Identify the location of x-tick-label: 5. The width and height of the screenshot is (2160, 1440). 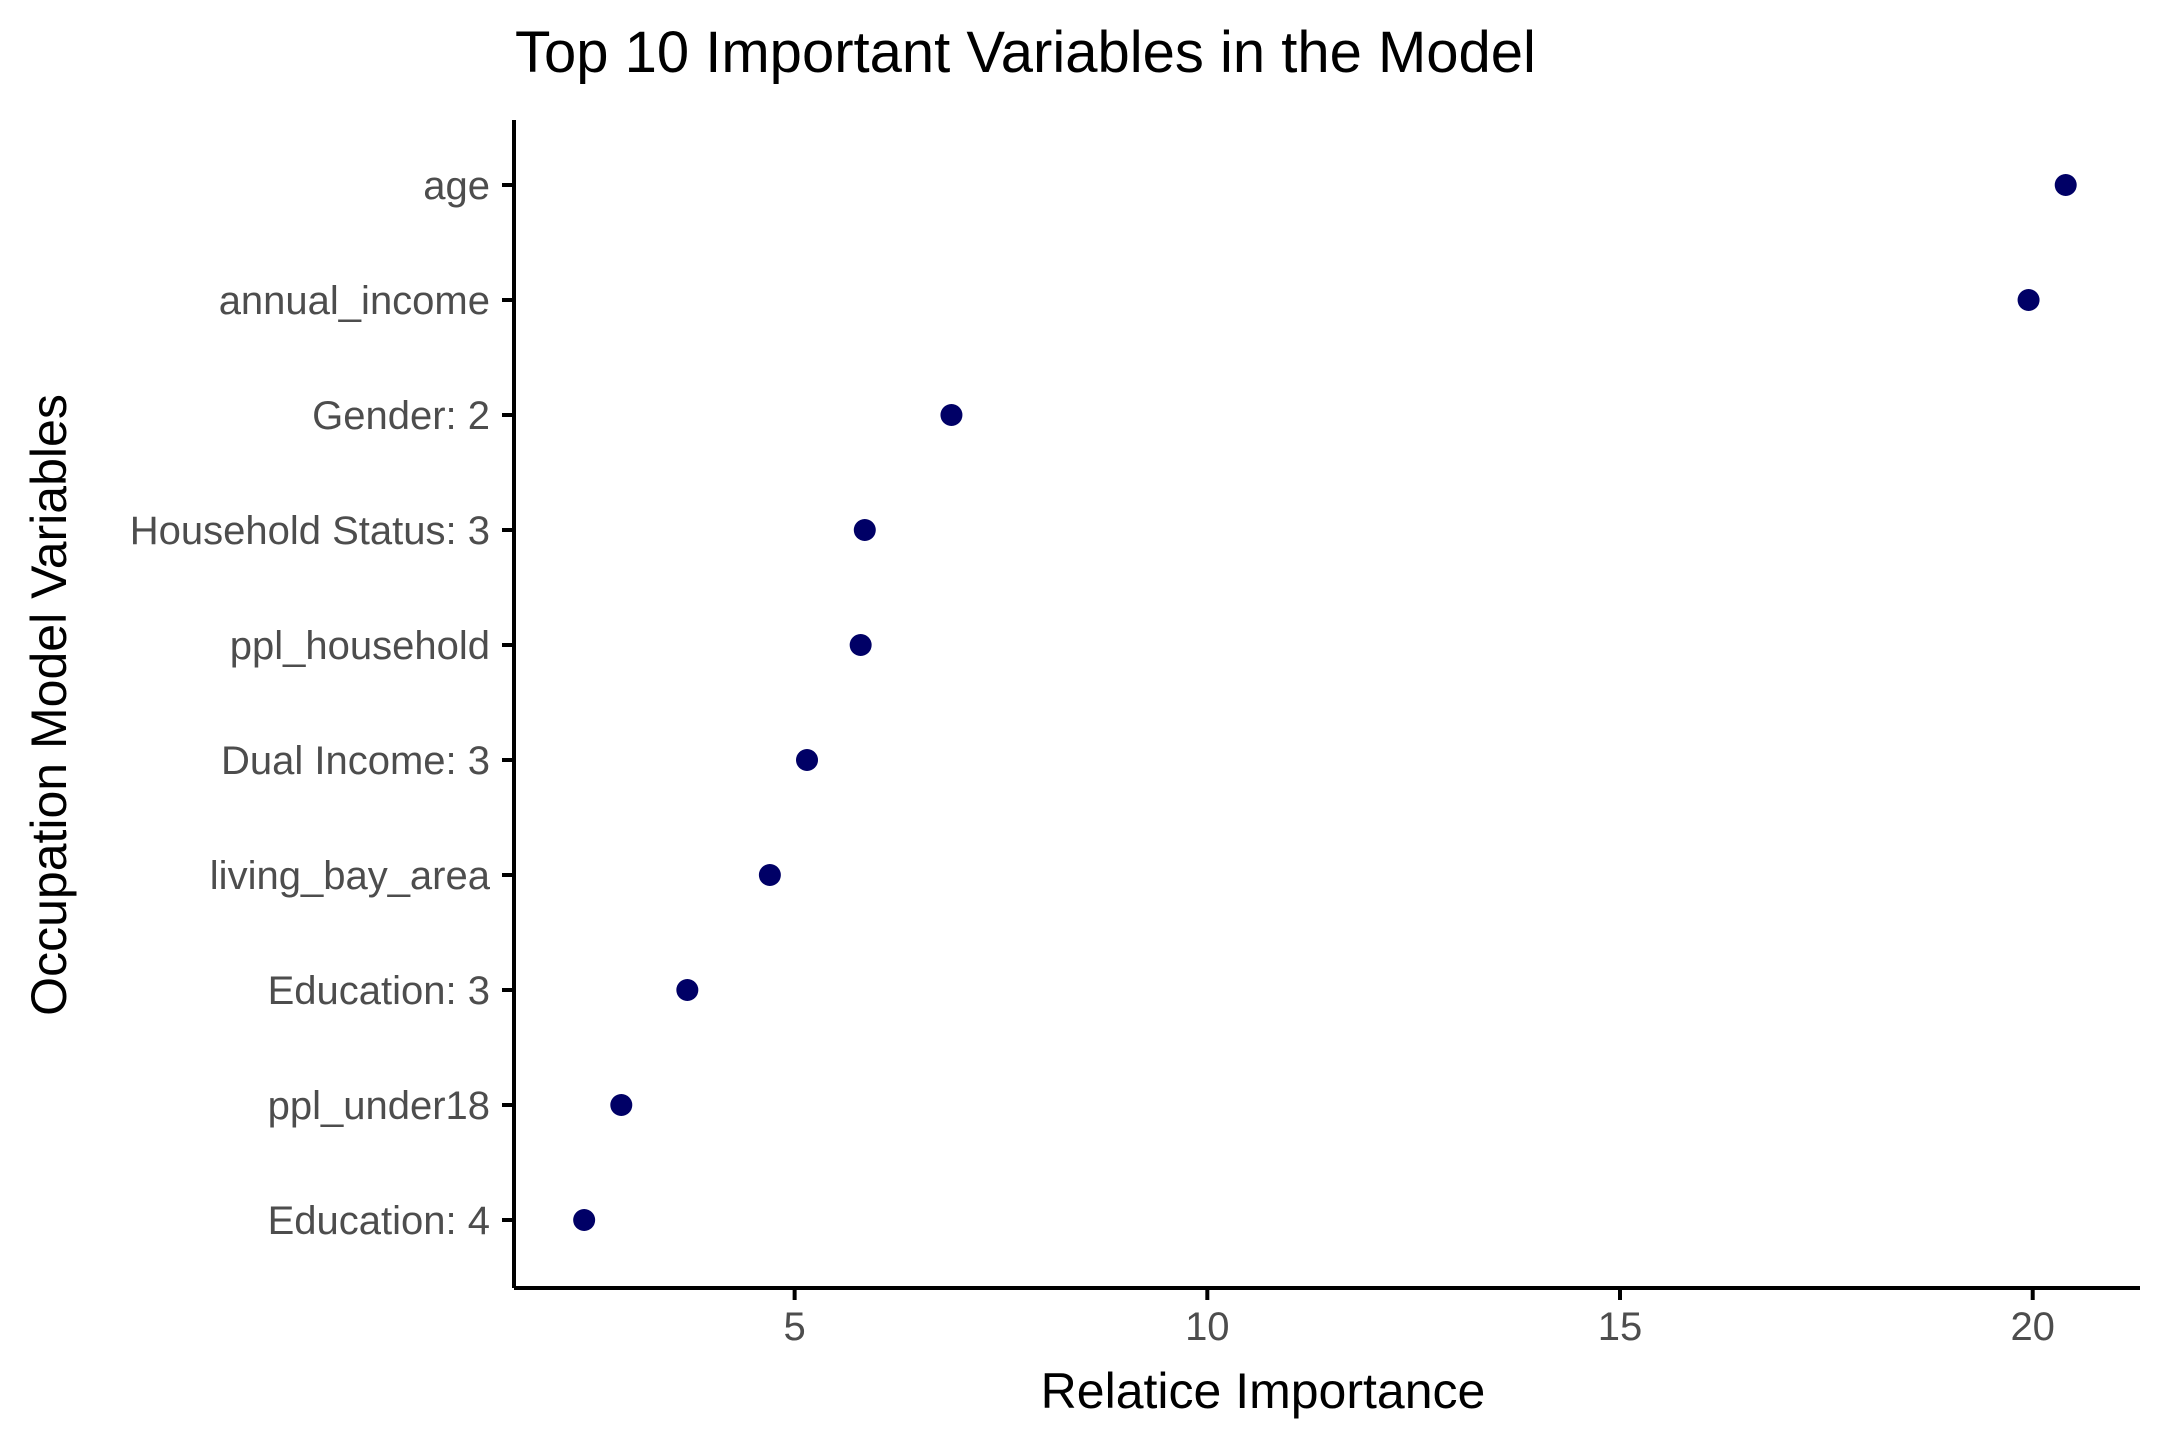
(795, 1327).